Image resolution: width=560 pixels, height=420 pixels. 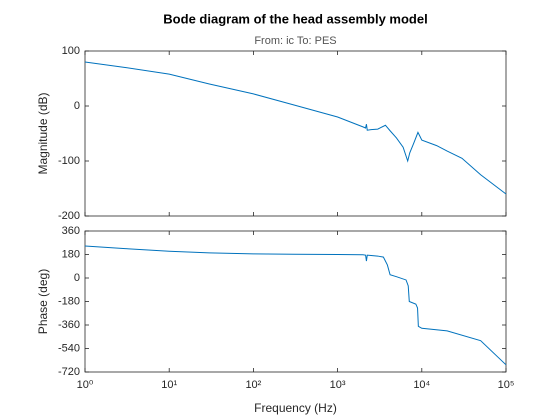 I want to click on x-tick-label: 10⁰, so click(x=85, y=385).